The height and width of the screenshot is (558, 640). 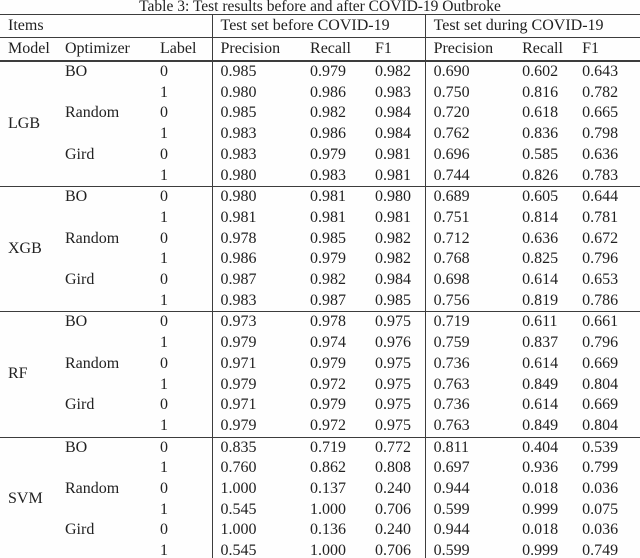 What do you see at coordinates (548, 426) in the screenshot?
I see `metric-cell-recall-during: 0.849` at bounding box center [548, 426].